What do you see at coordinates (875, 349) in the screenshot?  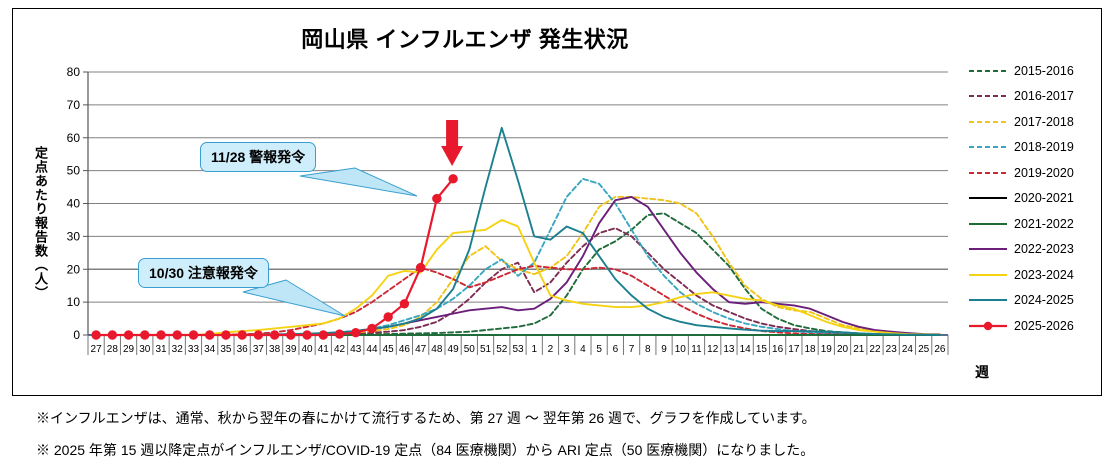 I see `x-tick-label: 22` at bounding box center [875, 349].